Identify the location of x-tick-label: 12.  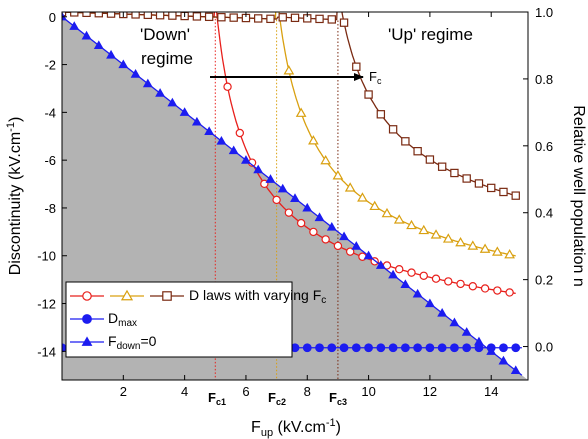
(430, 391).